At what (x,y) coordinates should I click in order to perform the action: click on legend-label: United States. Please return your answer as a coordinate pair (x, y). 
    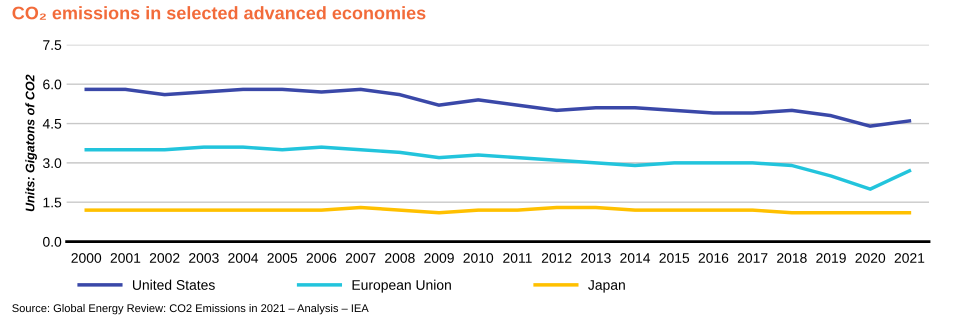
    Looking at the image, I should click on (173, 285).